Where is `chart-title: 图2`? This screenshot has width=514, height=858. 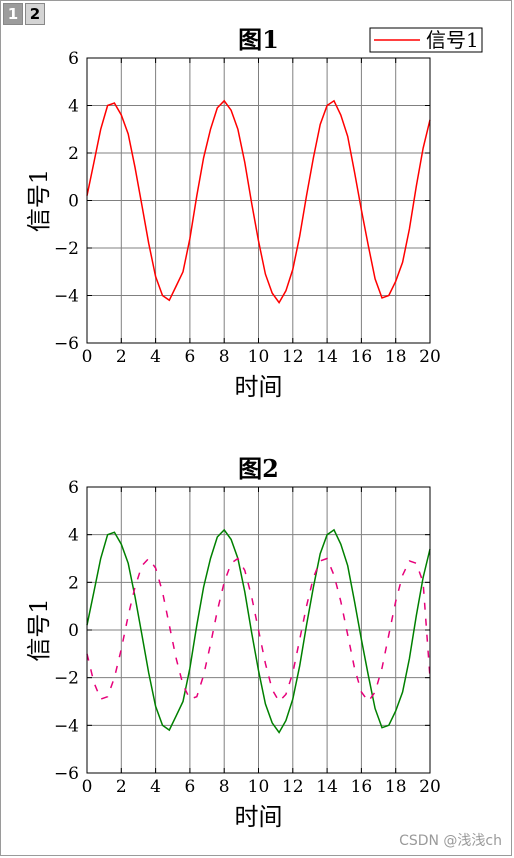 chart-title: 图2 is located at coordinates (258, 468).